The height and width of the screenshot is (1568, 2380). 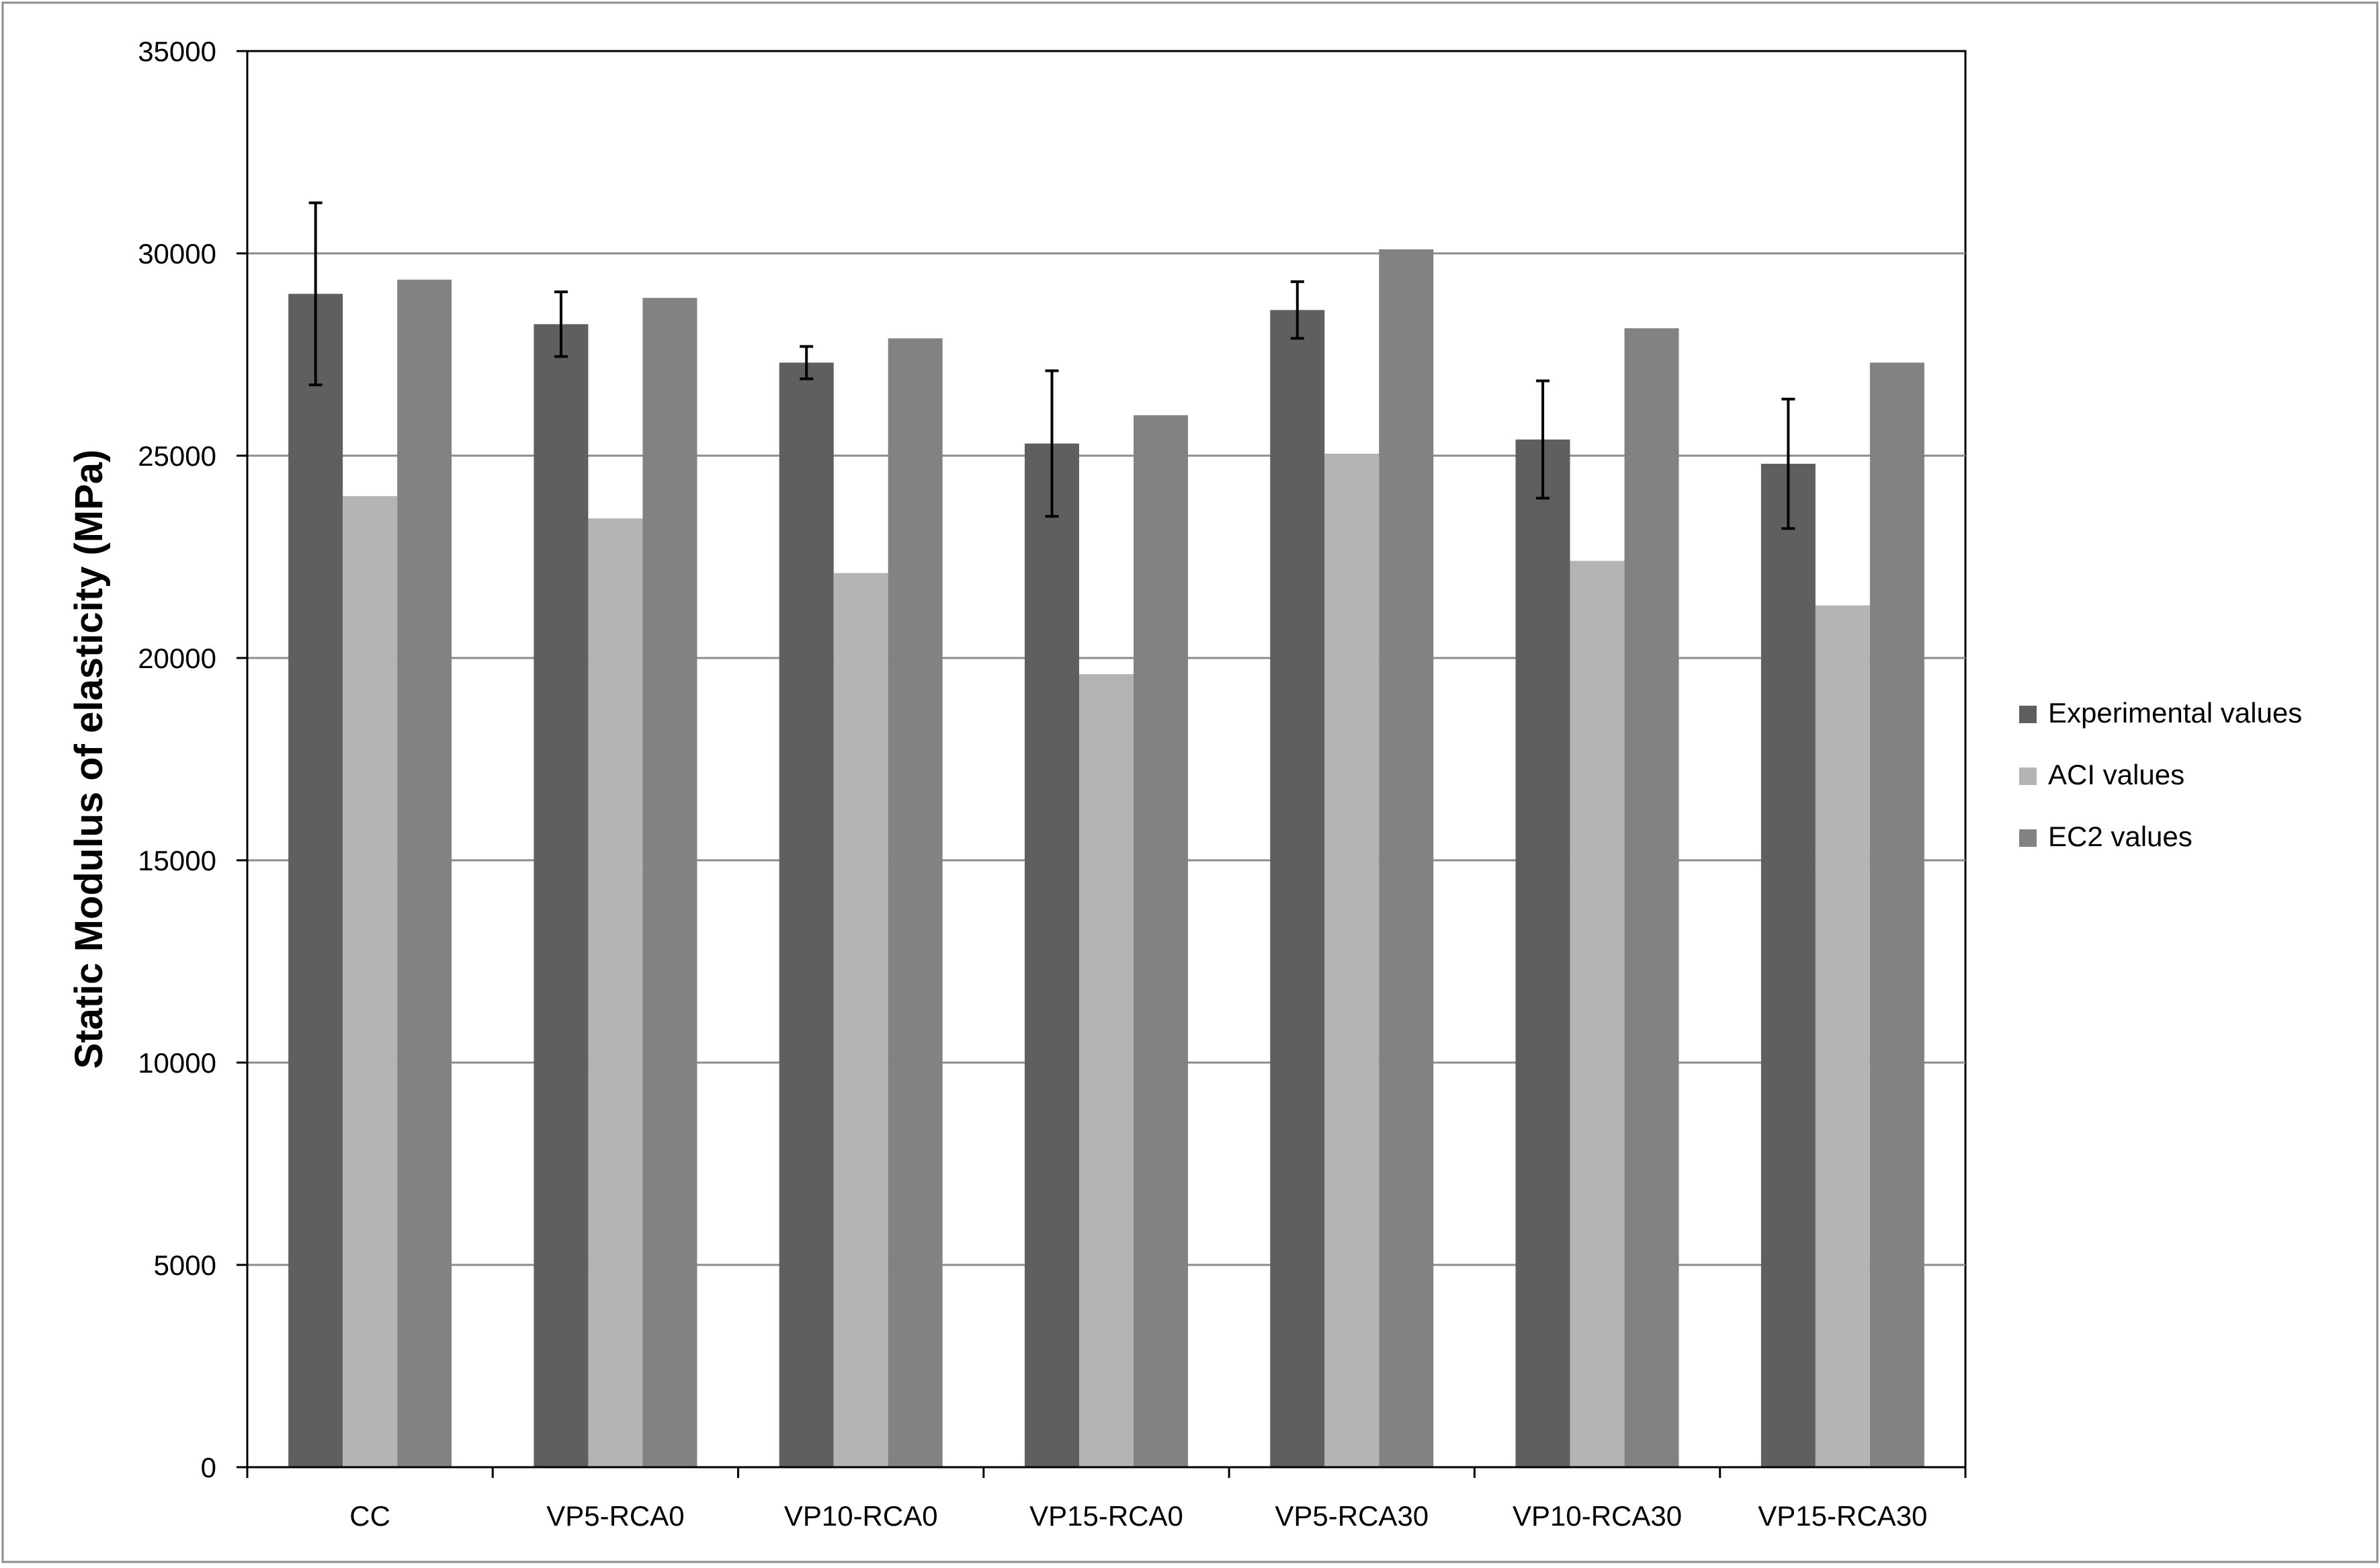 I want to click on legend-label: Experimental values, so click(x=2175, y=713).